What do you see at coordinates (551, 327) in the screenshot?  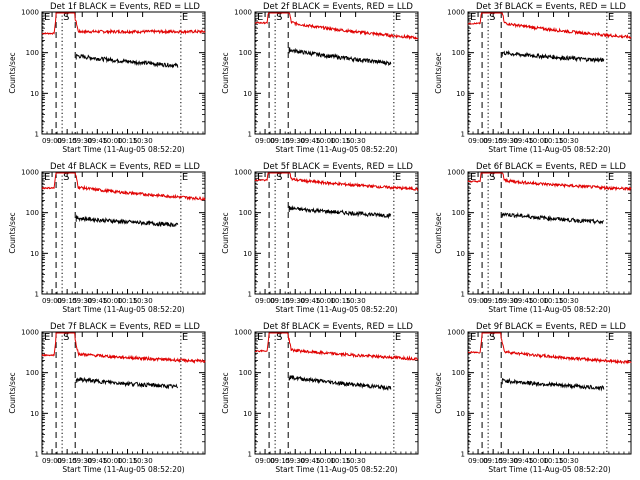 I see `panel-title: Det 9f BLACK = Events, RED = LLD` at bounding box center [551, 327].